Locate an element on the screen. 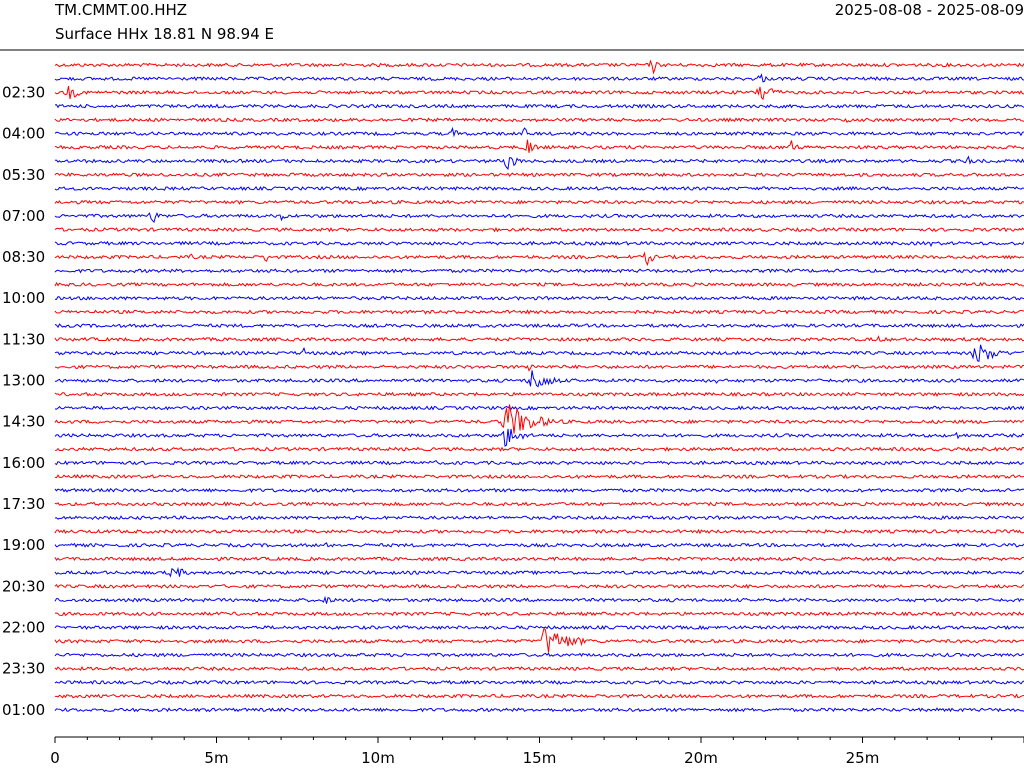 The width and height of the screenshot is (1024, 768). x-axis: 0 5m 10m 15m 20m 25m is located at coordinates (537, 752).